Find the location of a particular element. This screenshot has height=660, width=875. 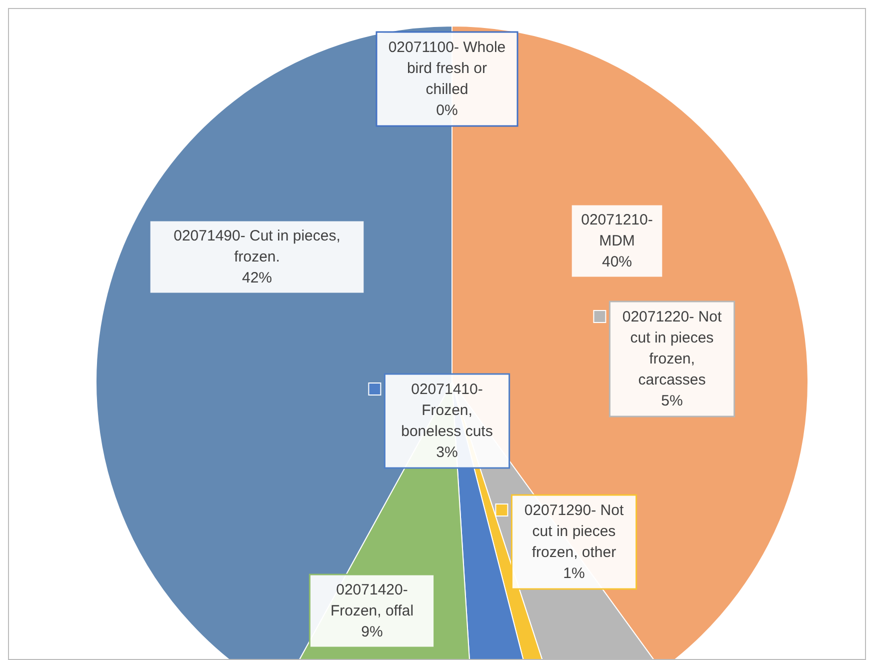

data-label: 42% is located at coordinates (257, 278).